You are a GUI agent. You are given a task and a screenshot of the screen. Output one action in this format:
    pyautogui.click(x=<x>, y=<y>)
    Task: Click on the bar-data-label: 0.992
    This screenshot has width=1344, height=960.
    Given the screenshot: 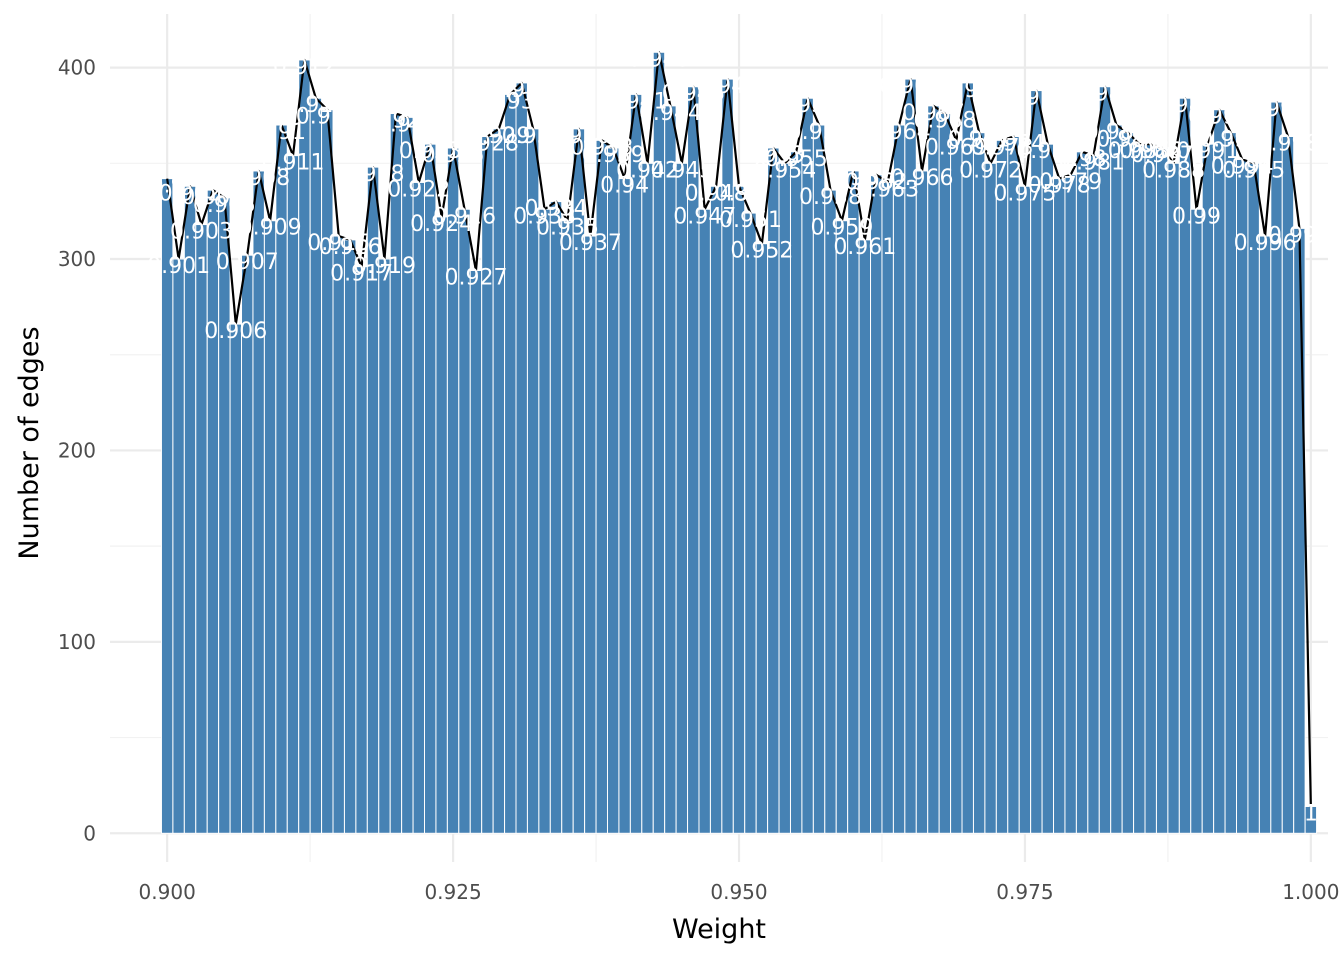 What is the action you would take?
    pyautogui.click(x=1219, y=117)
    